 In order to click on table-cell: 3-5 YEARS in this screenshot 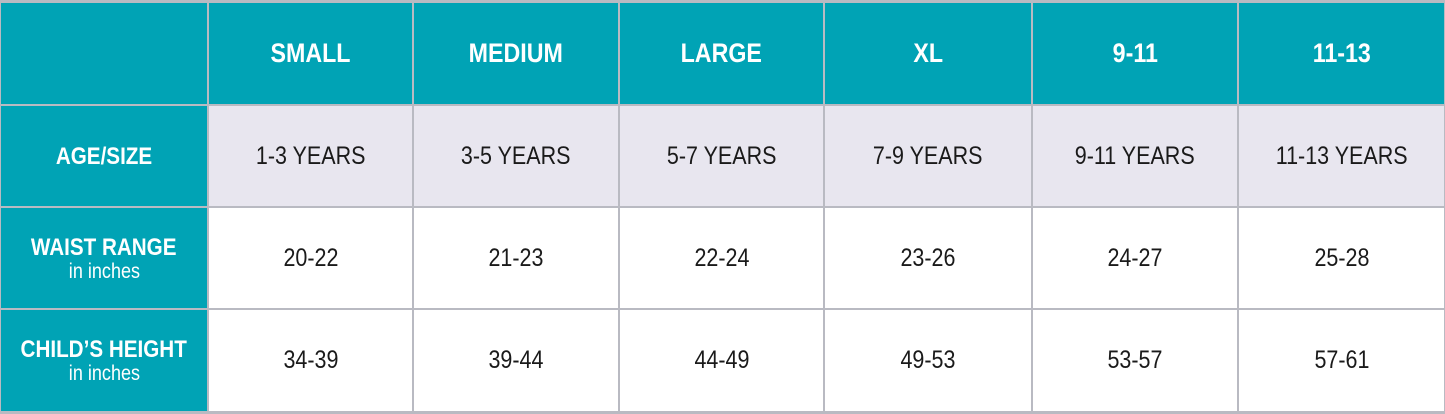, I will do `click(516, 156)`.